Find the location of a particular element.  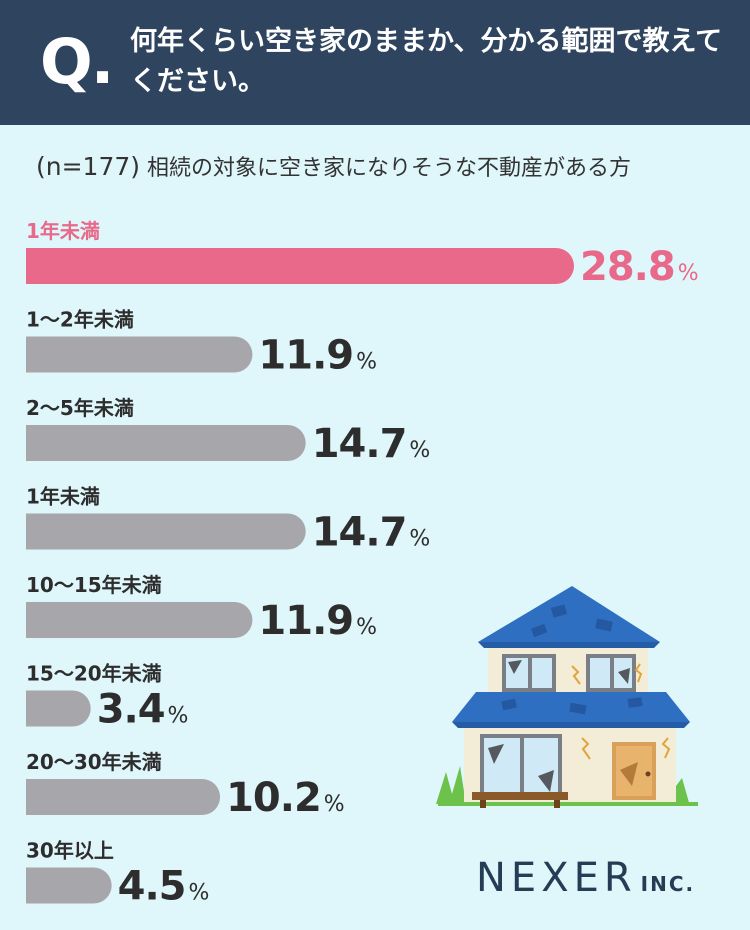

question-text: 何年くらい空き家のままか、分かる範囲で教えてください。 is located at coordinates (426, 61).